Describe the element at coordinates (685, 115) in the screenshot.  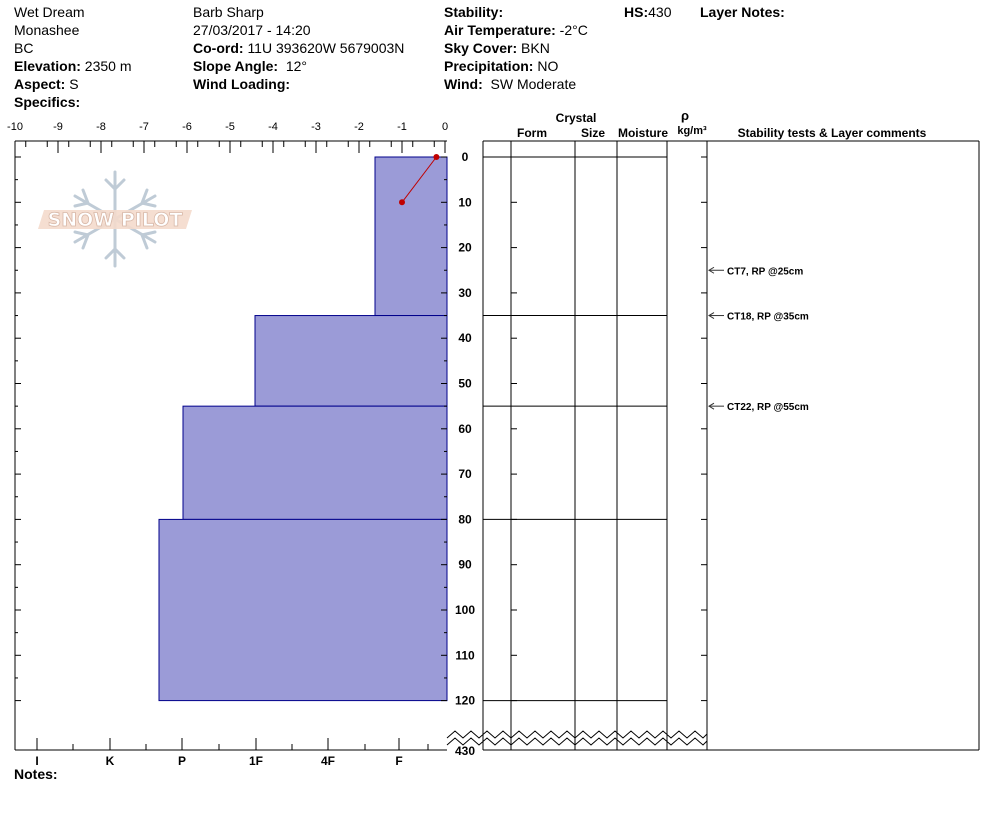
I see `density-rho-header: ρ` at that location.